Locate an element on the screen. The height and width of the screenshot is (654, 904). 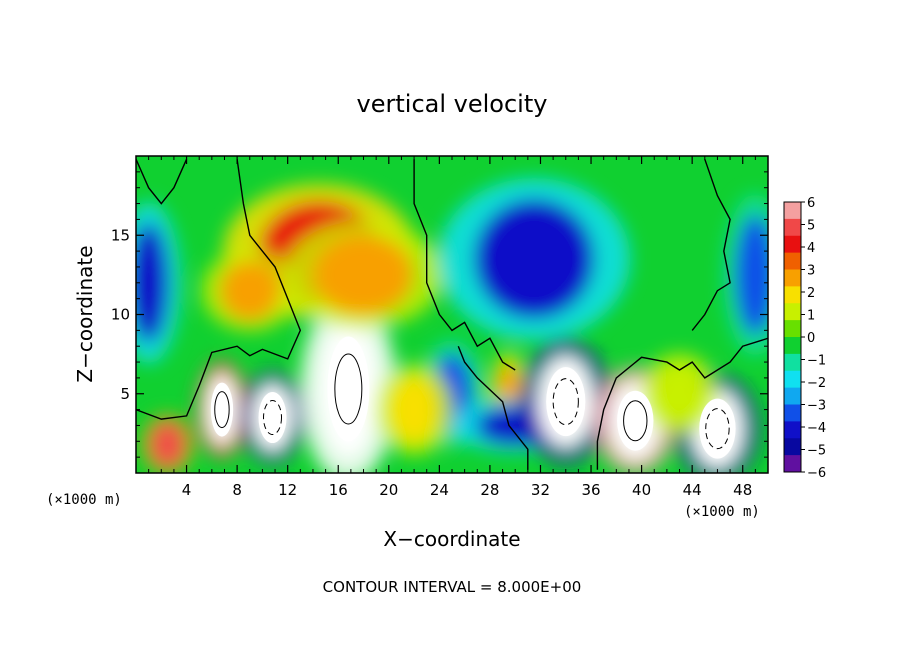
x-tick-label: 48 is located at coordinates (742, 490).